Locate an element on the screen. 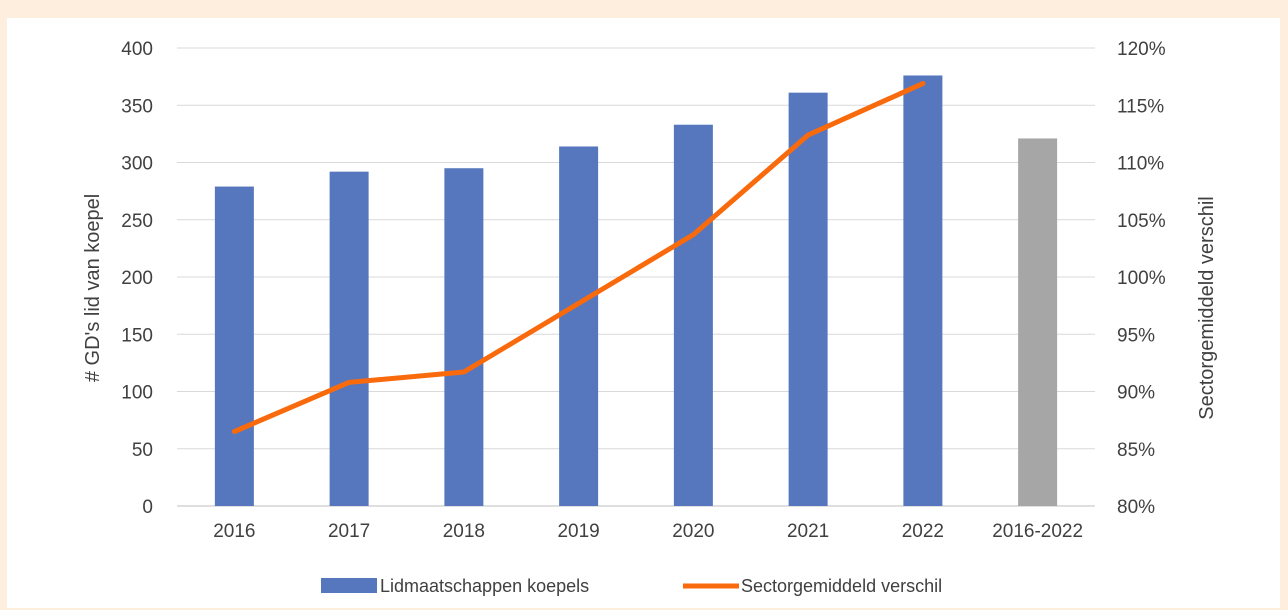 The image size is (1288, 610). y-tick-label: 300 is located at coordinates (137, 164).